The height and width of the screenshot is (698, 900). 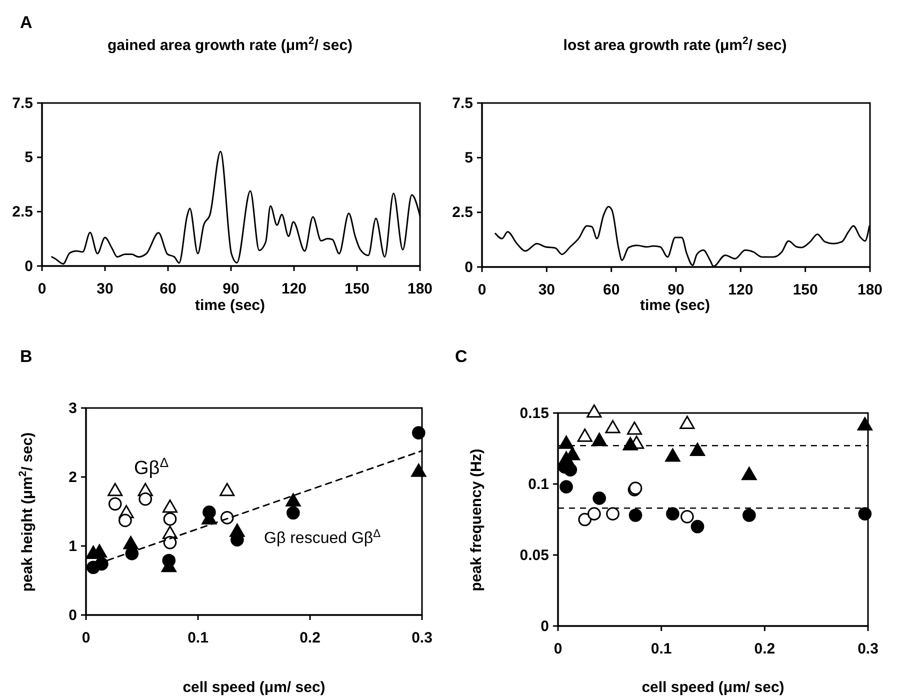 I want to click on annotation: Gβ$^{Δ}$, so click(x=151, y=466).